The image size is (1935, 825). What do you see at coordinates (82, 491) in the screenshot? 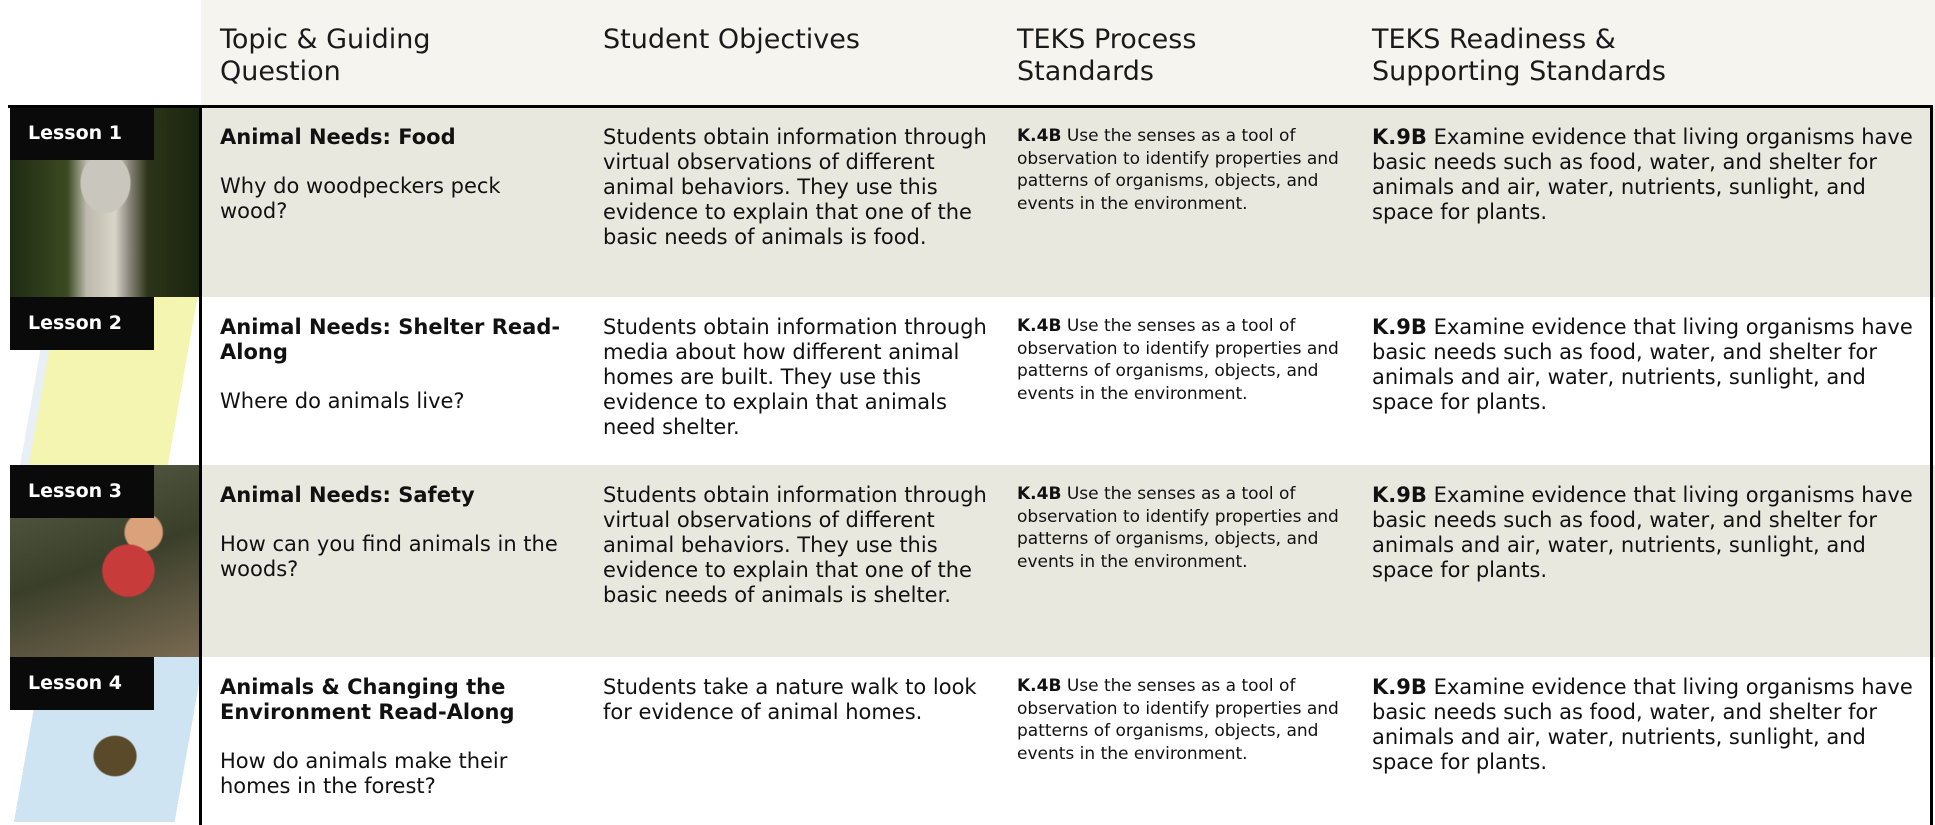
I see `lesson-label: Lesson 3` at bounding box center [82, 491].